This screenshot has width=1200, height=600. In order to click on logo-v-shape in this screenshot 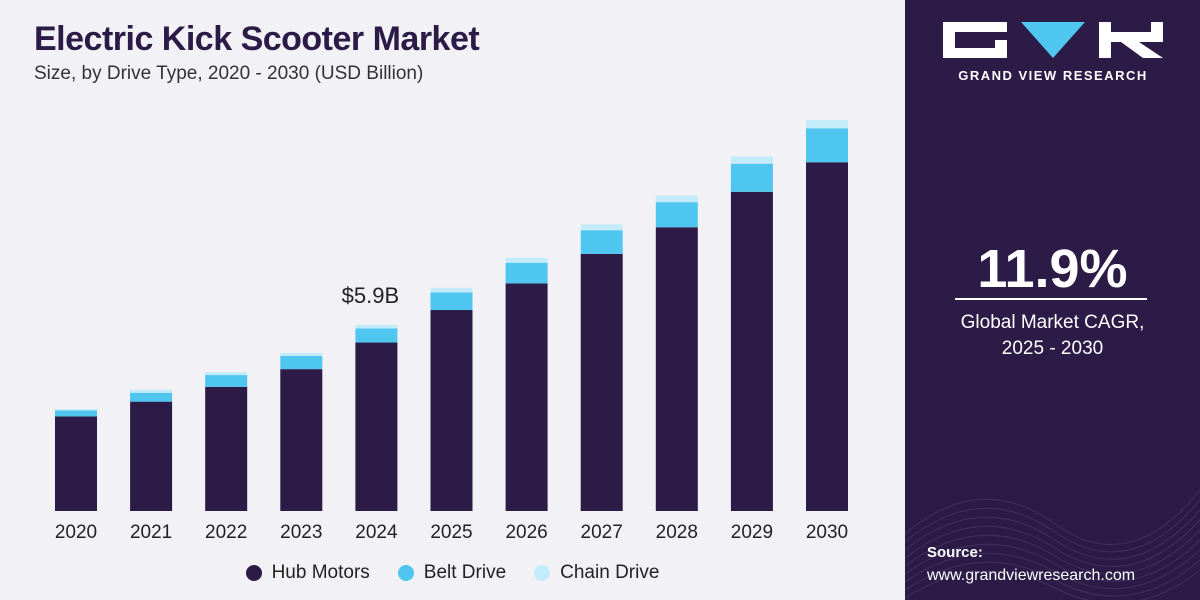, I will do `click(1053, 40)`.